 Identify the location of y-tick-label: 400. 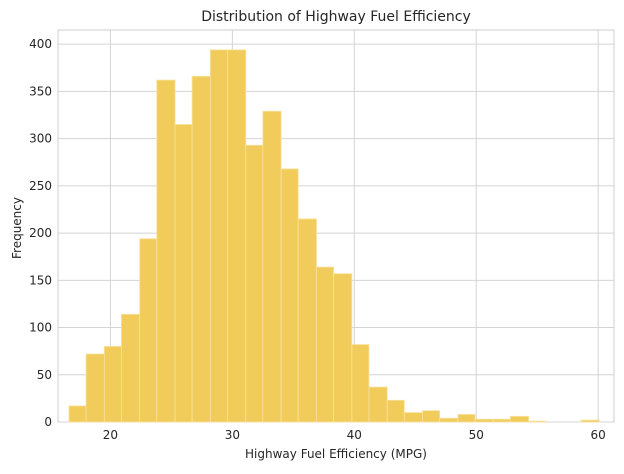
(40, 44).